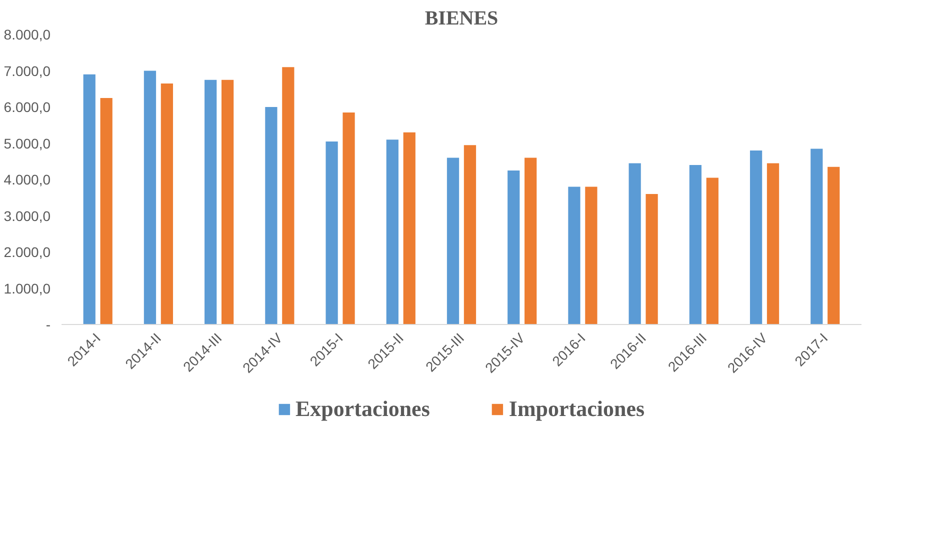 The image size is (952, 556). Describe the element at coordinates (461, 19) in the screenshot. I see `chart-title: BIENES` at that location.